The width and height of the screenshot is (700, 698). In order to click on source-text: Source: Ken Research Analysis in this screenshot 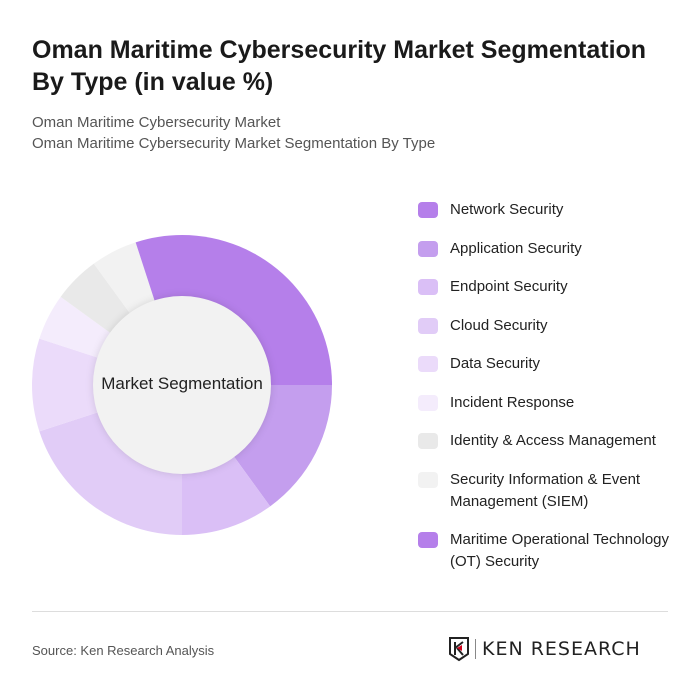, I will do `click(123, 650)`.